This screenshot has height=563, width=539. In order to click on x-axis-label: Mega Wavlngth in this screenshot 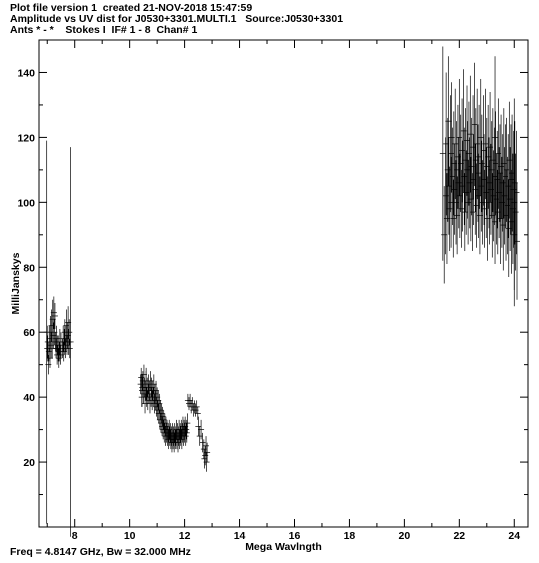, I will do `click(283, 547)`.